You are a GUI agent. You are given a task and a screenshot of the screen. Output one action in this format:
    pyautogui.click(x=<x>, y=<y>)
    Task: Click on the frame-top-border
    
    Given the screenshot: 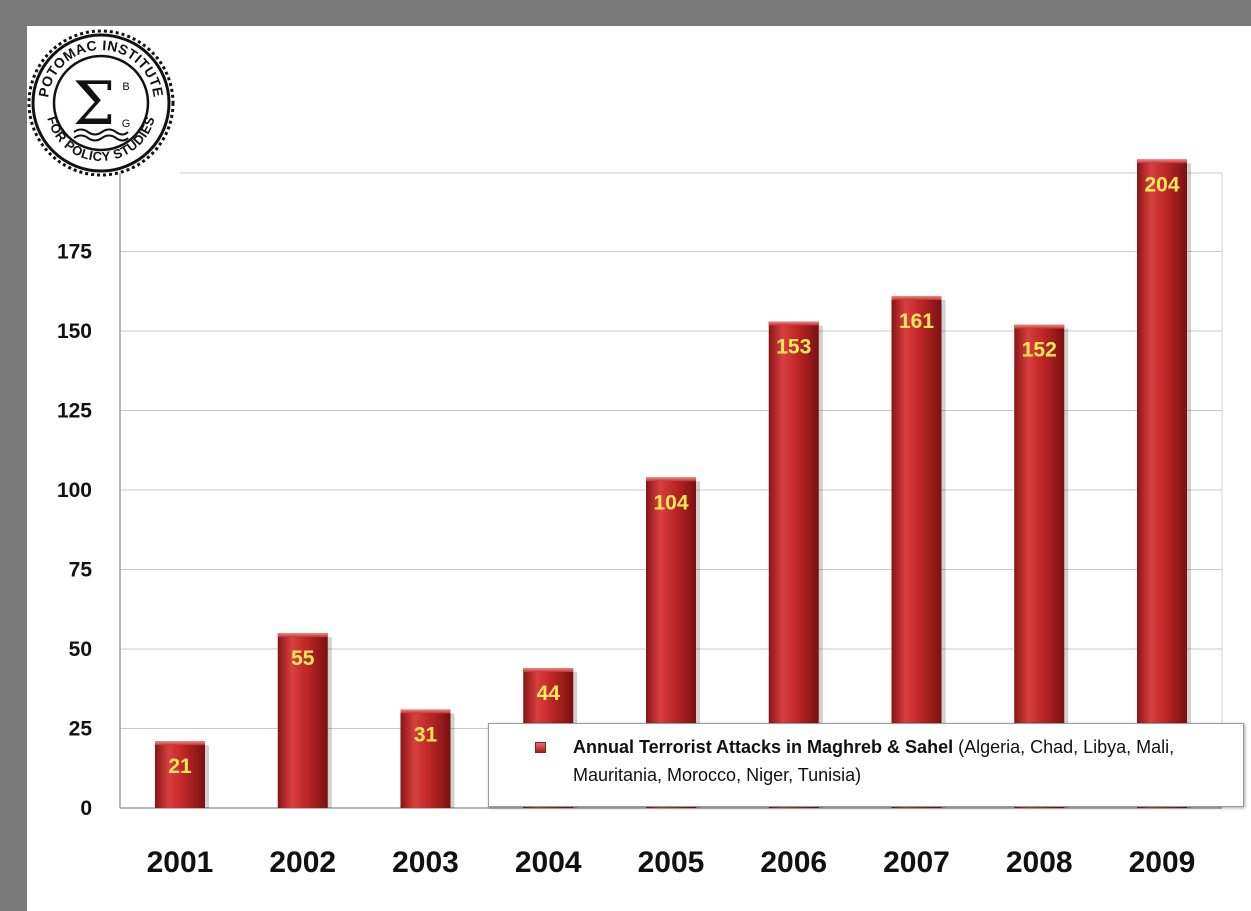 What is the action you would take?
    pyautogui.click(x=625, y=13)
    